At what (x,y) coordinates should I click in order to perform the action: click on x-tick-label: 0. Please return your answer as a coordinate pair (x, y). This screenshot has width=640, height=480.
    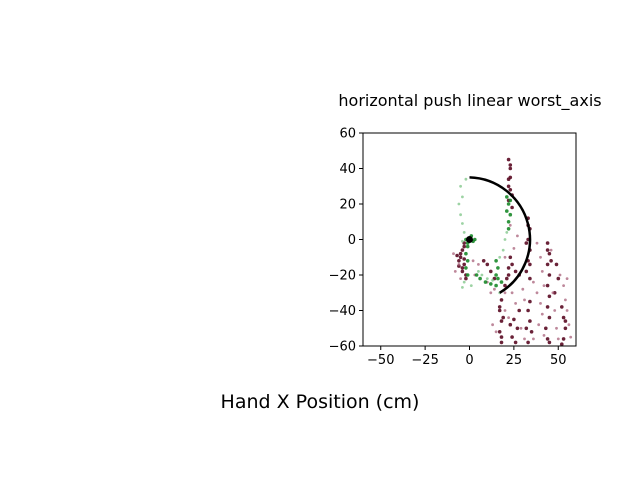
    Looking at the image, I should click on (469, 360).